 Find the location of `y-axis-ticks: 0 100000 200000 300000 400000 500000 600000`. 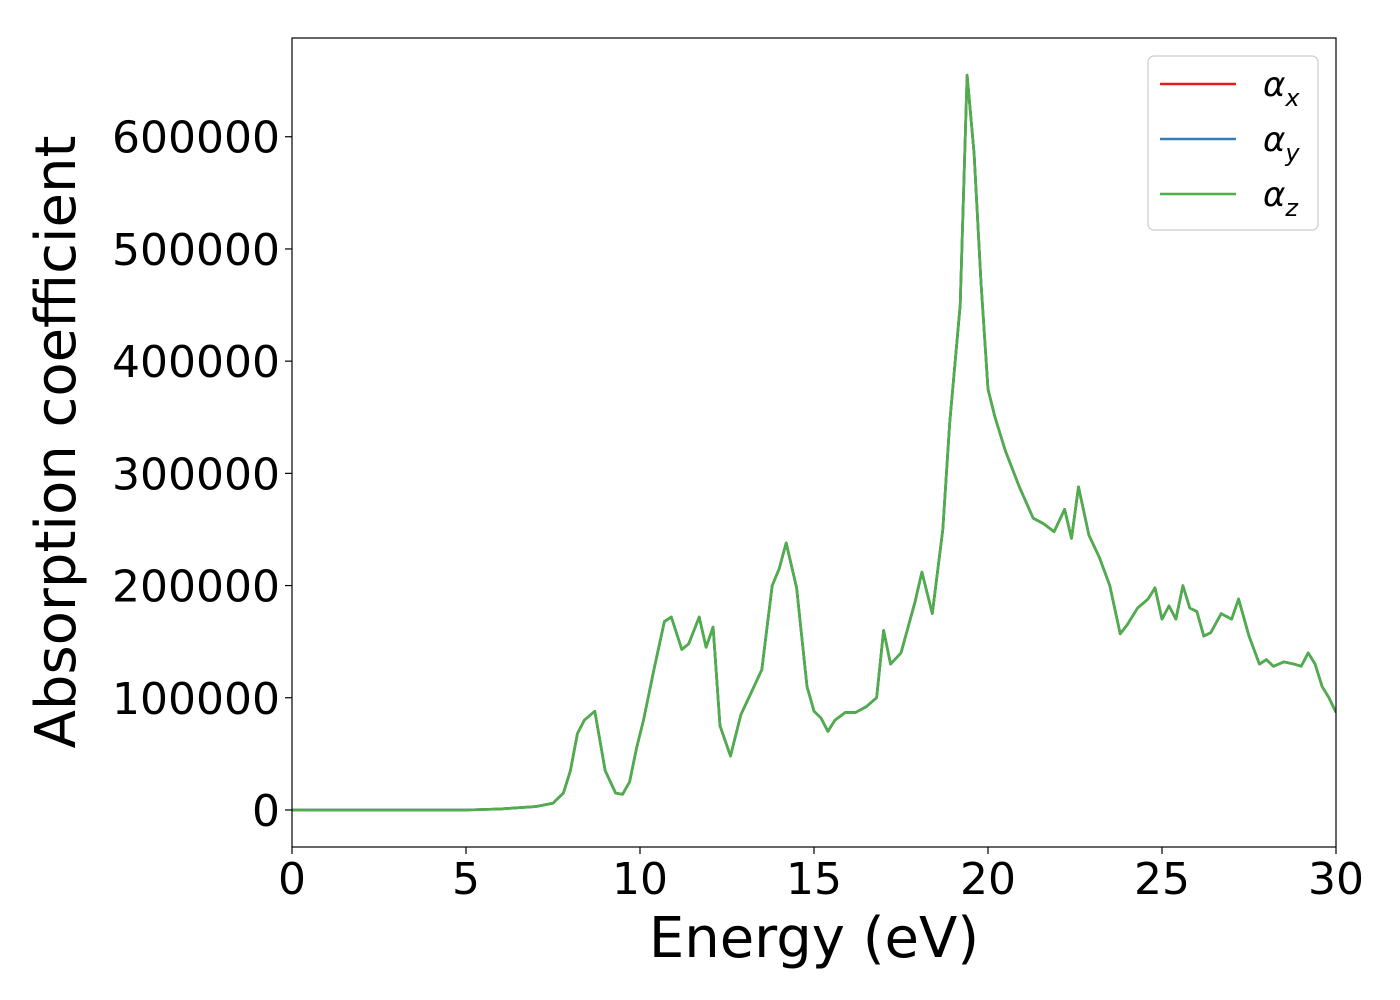

y-axis-ticks: 0 100000 200000 300000 400000 500000 600000 is located at coordinates (202, 475).